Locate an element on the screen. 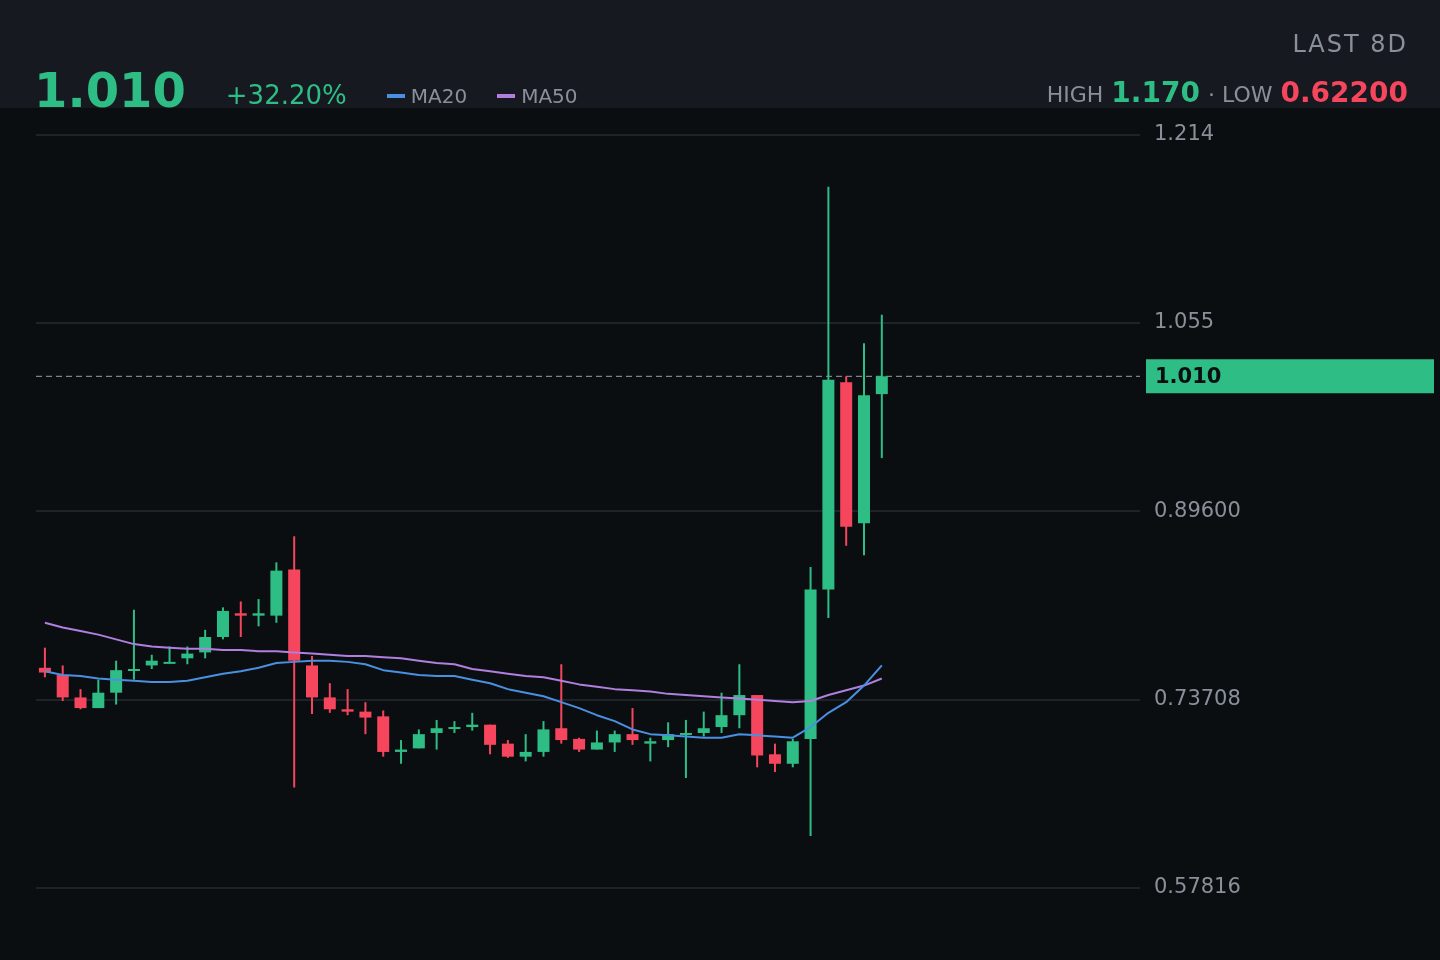  text: HIGH is located at coordinates (1075, 94).